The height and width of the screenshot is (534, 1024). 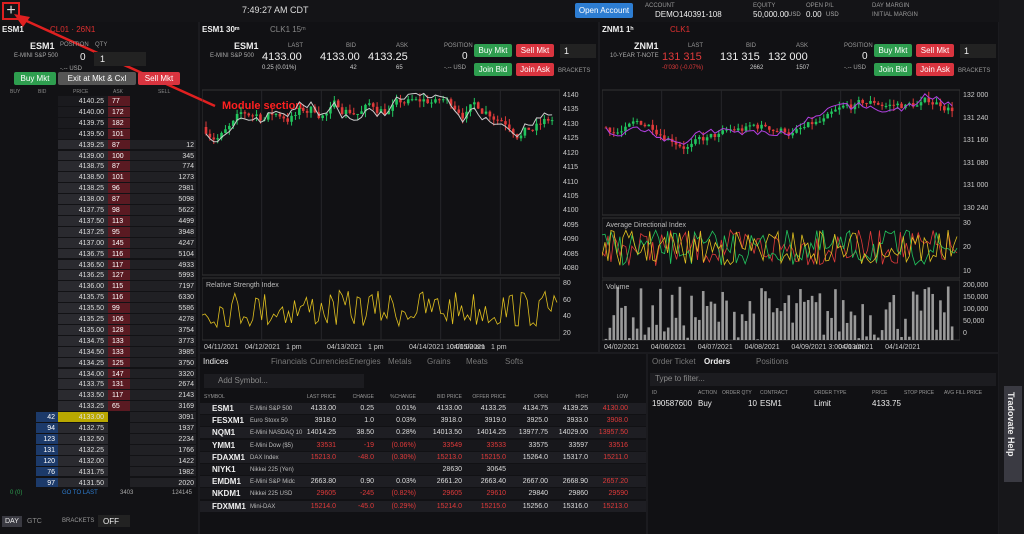 I want to click on ask-size: 101, so click(x=118, y=134).